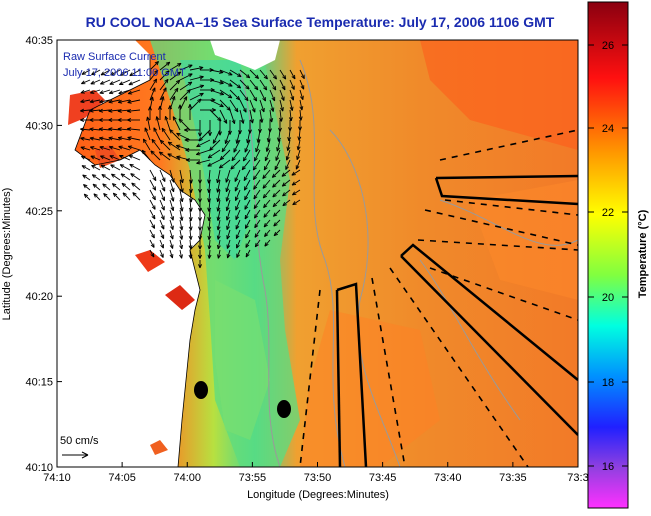  Describe the element at coordinates (577, 478) in the screenshot. I see `x-tick-label: 73:3` at that location.